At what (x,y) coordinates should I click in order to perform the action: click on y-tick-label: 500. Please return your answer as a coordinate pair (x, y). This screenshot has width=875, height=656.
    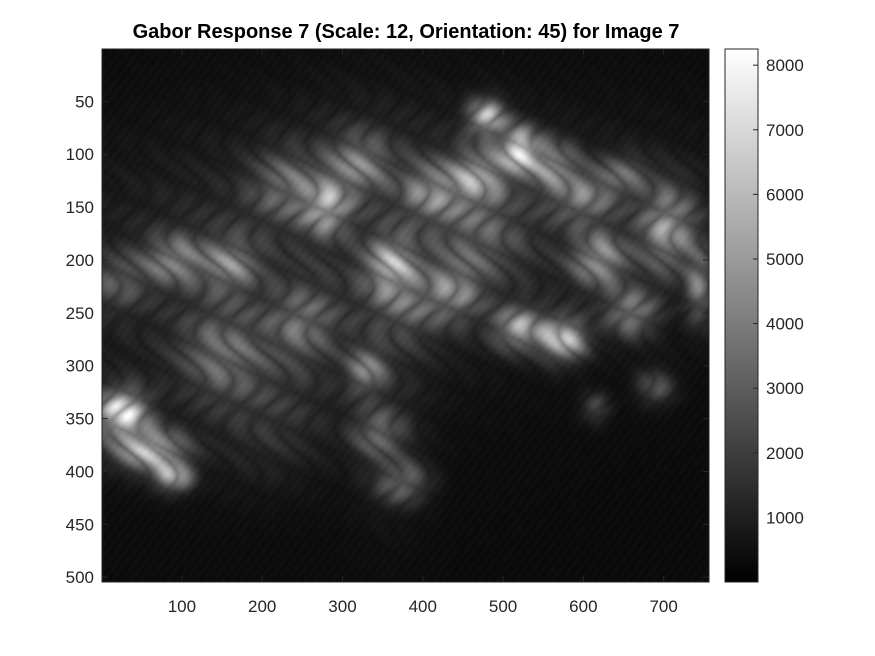
    Looking at the image, I should click on (80, 577).